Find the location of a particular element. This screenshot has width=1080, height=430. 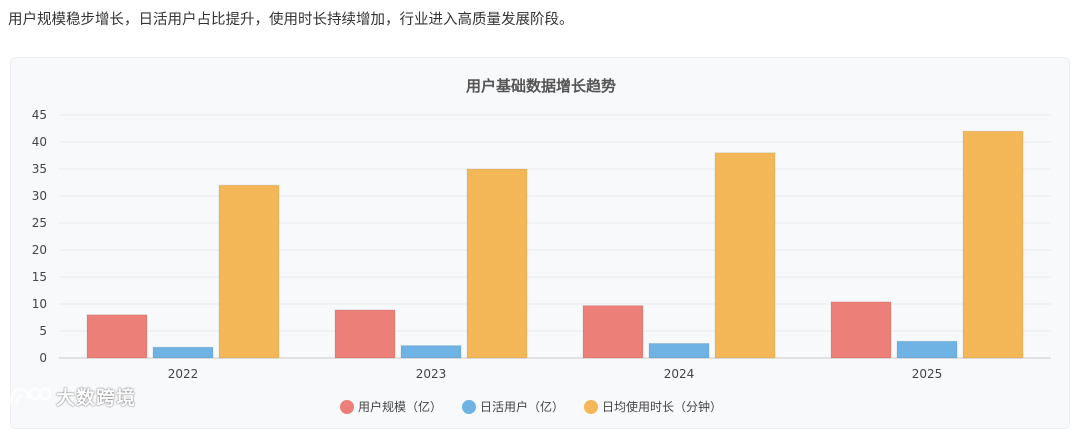

y-axis-ticks: 0 5 10 15 20 25 30 35 40 45 is located at coordinates (39, 236).